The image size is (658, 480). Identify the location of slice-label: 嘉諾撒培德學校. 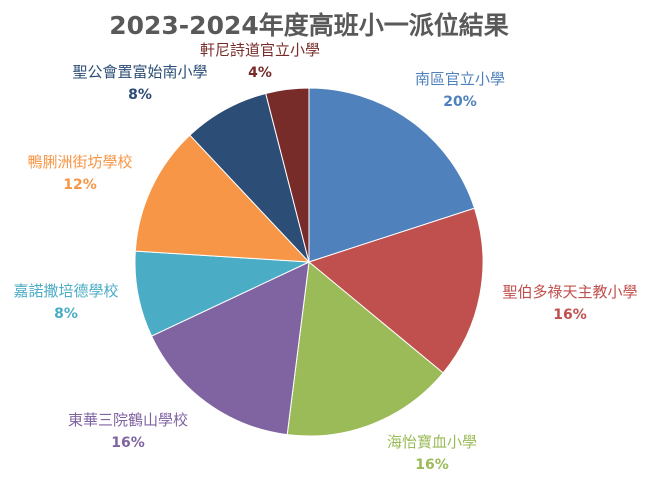
(65, 291).